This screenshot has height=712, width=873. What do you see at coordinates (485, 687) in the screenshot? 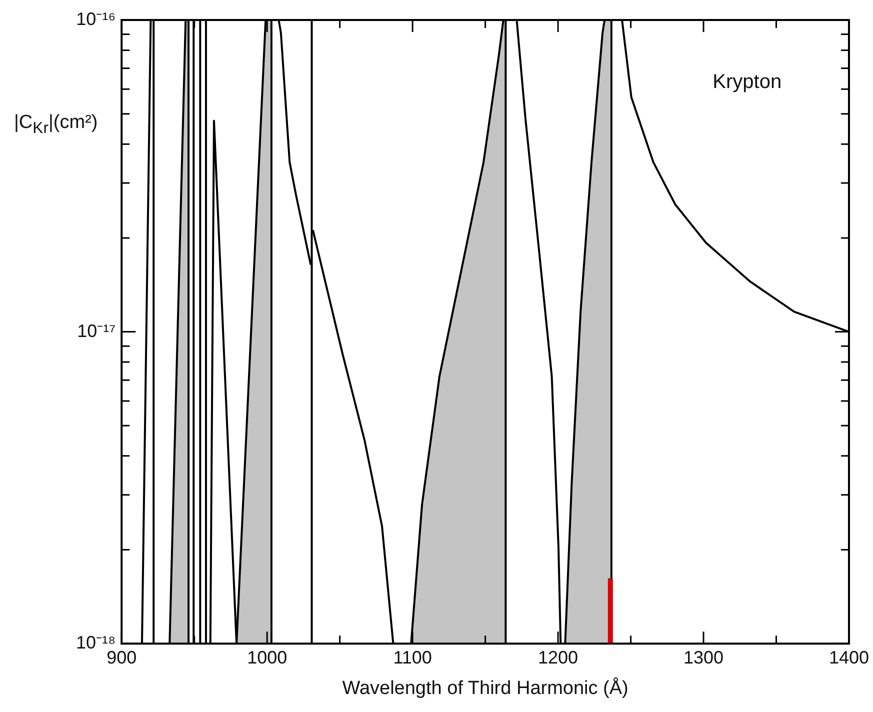
I see `x-axis-title: Wavelength of Third Harmonic (Å)` at bounding box center [485, 687].